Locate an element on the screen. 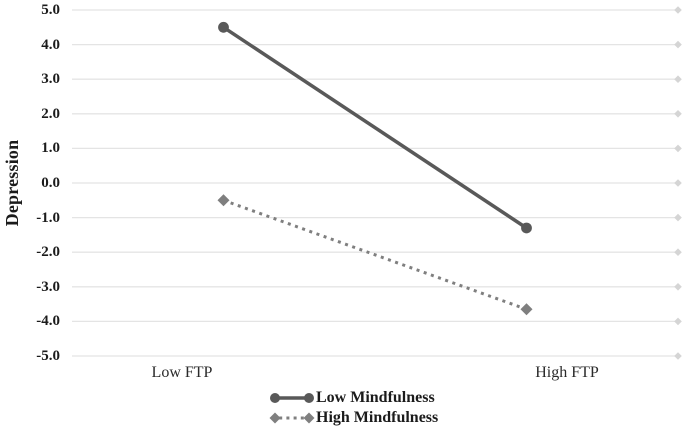 This screenshot has height=435, width=685. legend-item-low-mindfulness: Low Mindfulness is located at coordinates (353, 398).